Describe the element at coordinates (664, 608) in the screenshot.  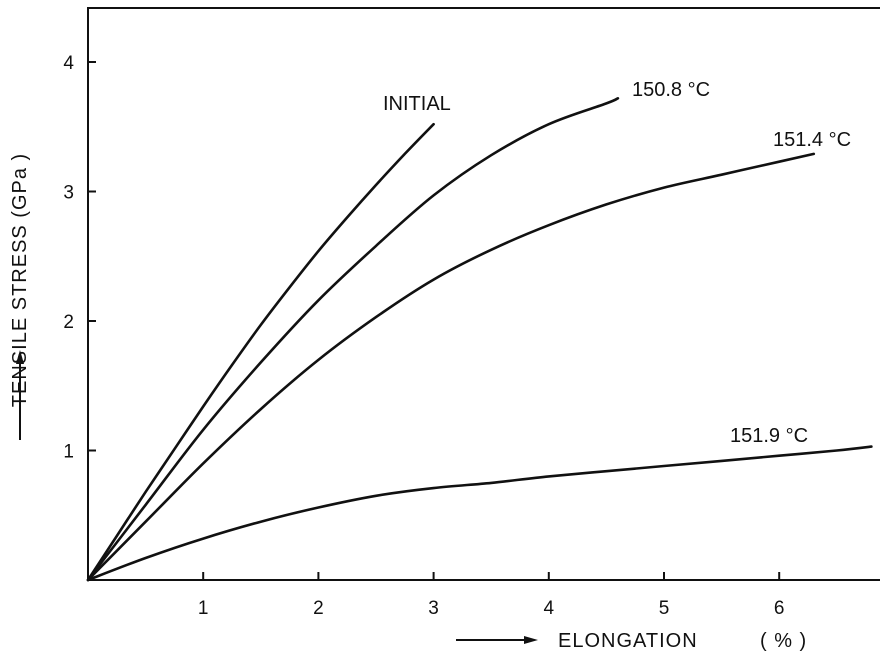
I see `x-tick-label: 5` at that location.